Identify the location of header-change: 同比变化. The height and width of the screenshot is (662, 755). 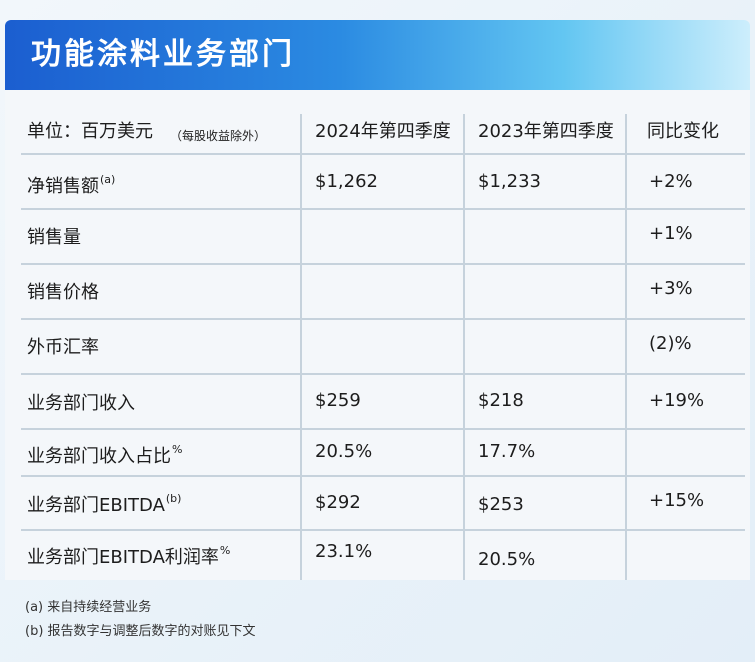
(683, 131).